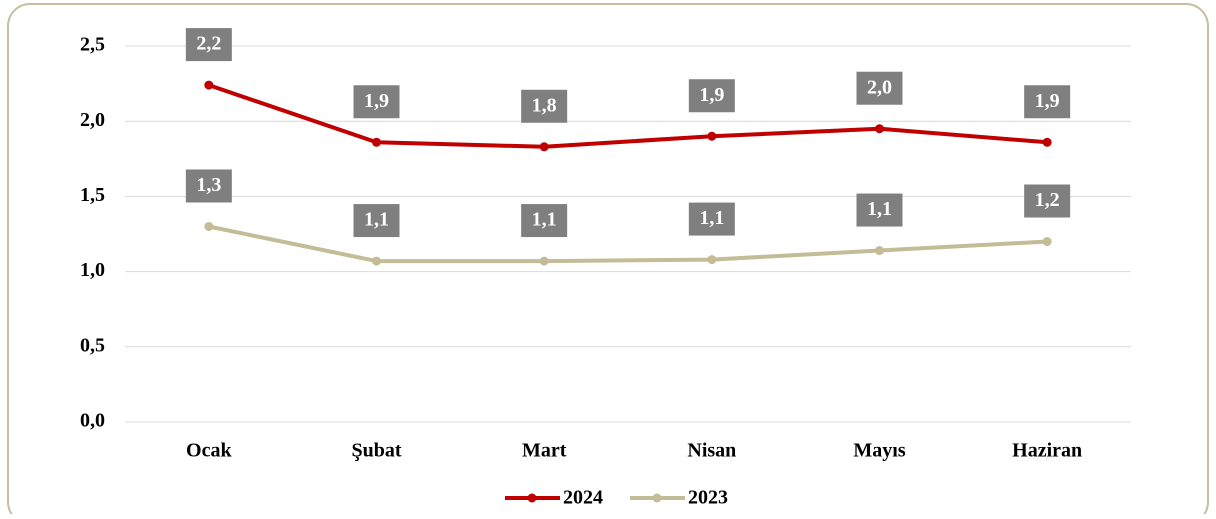 The height and width of the screenshot is (519, 1216). I want to click on x-tick-label: Nisan, so click(711, 451).